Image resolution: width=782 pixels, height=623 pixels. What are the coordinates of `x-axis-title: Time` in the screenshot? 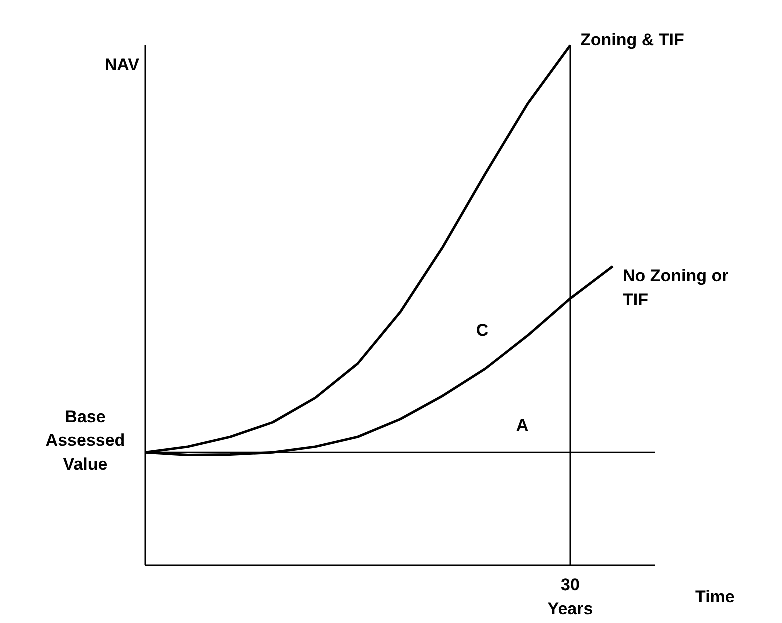 It's located at (715, 597).